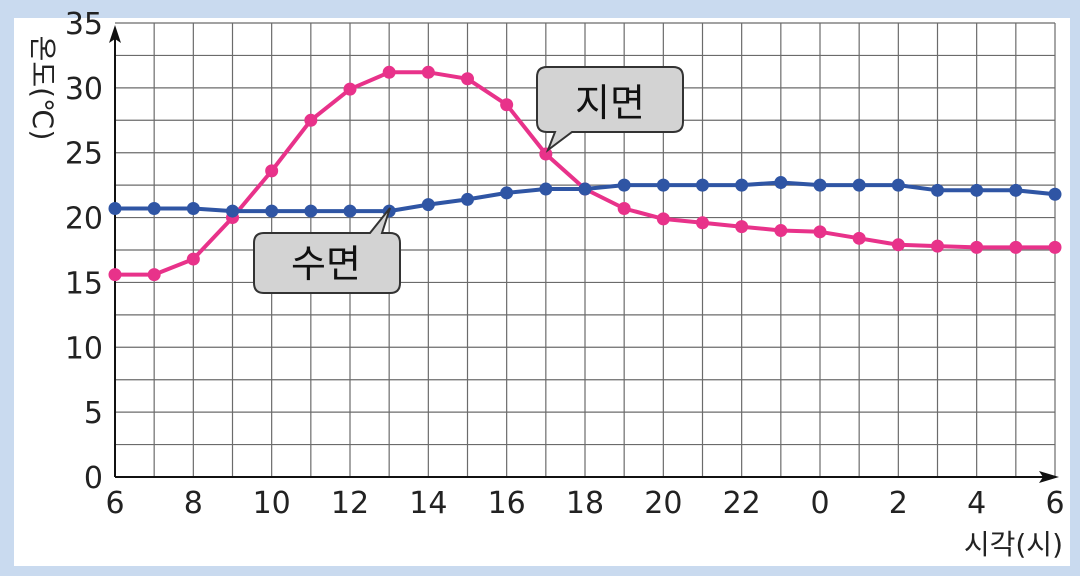 Image resolution: width=1080 pixels, height=576 pixels. I want to click on y-ticks: 0 5 10 15 20 25 30 35, so click(84, 251).